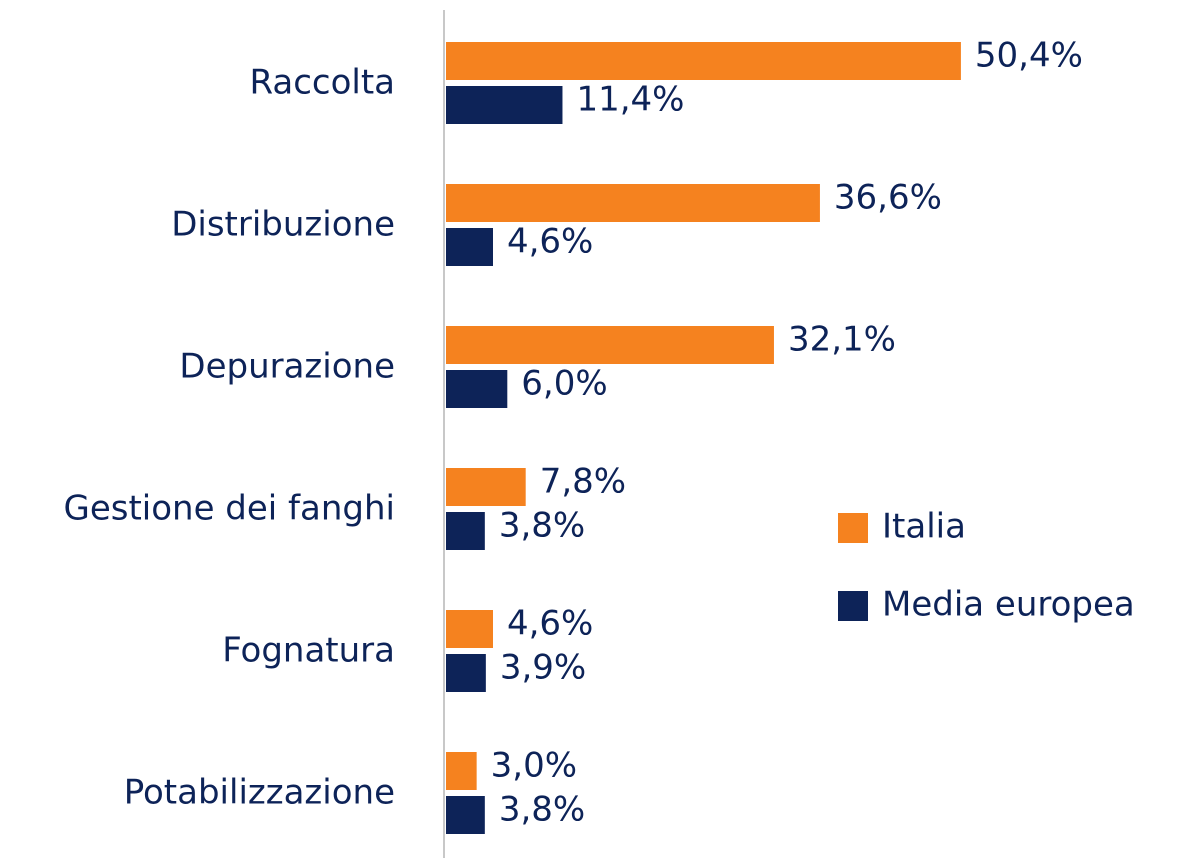 The width and height of the screenshot is (1183, 858). I want to click on value-label: 3,9%, so click(543, 668).